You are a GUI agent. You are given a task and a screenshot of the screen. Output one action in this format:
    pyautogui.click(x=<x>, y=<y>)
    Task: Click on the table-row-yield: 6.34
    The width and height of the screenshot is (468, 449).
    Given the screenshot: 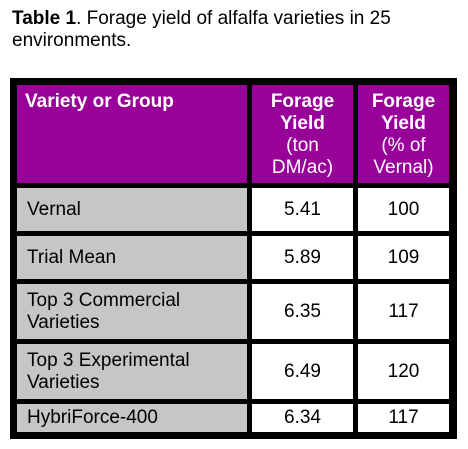 What is the action you would take?
    pyautogui.click(x=302, y=418)
    